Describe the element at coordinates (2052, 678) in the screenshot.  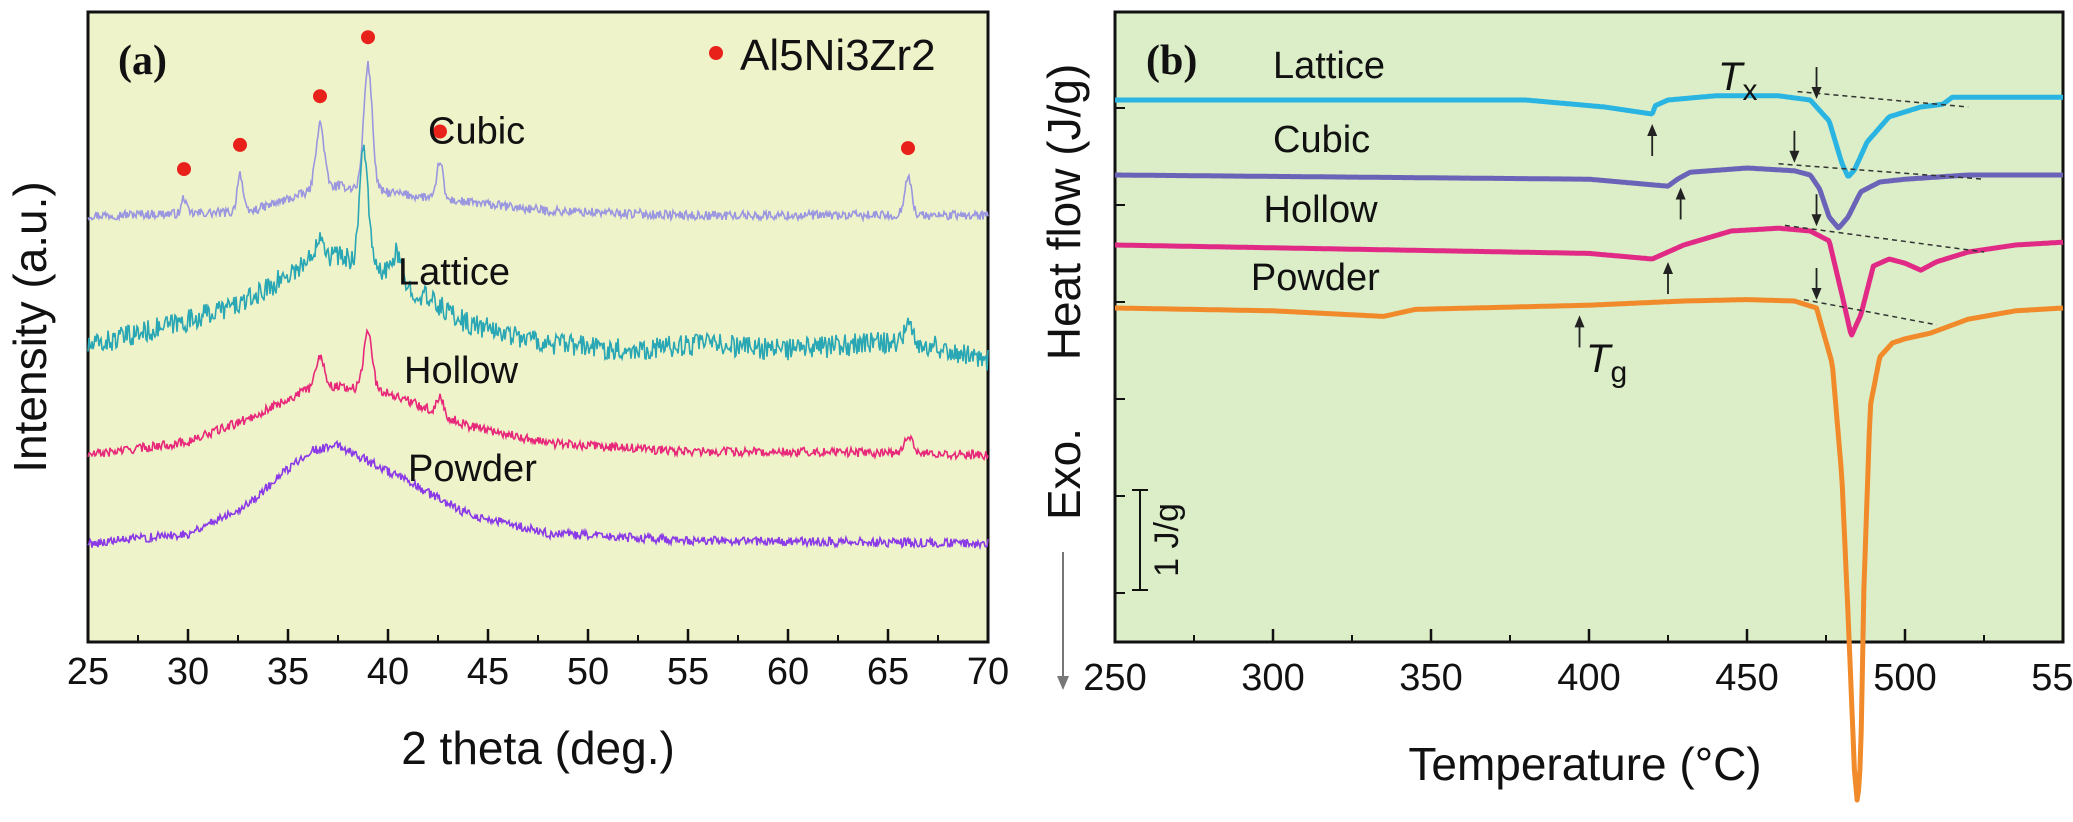
I see `dsc-x-tick-label: 550` at that location.